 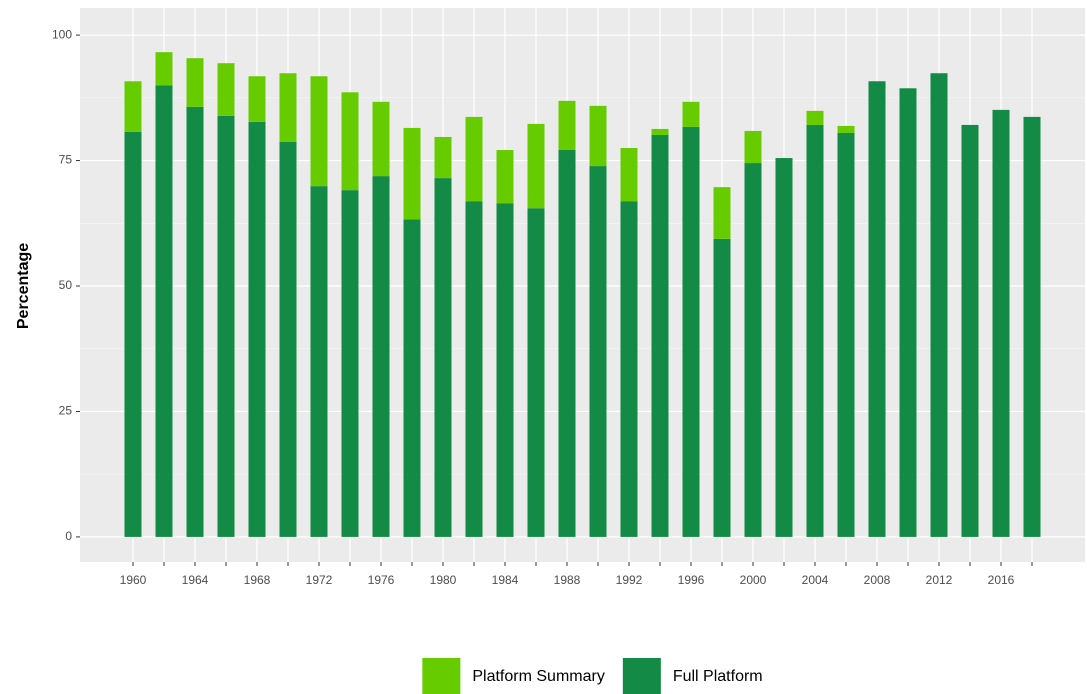 I want to click on y-tick-label: 75, so click(x=66, y=160).